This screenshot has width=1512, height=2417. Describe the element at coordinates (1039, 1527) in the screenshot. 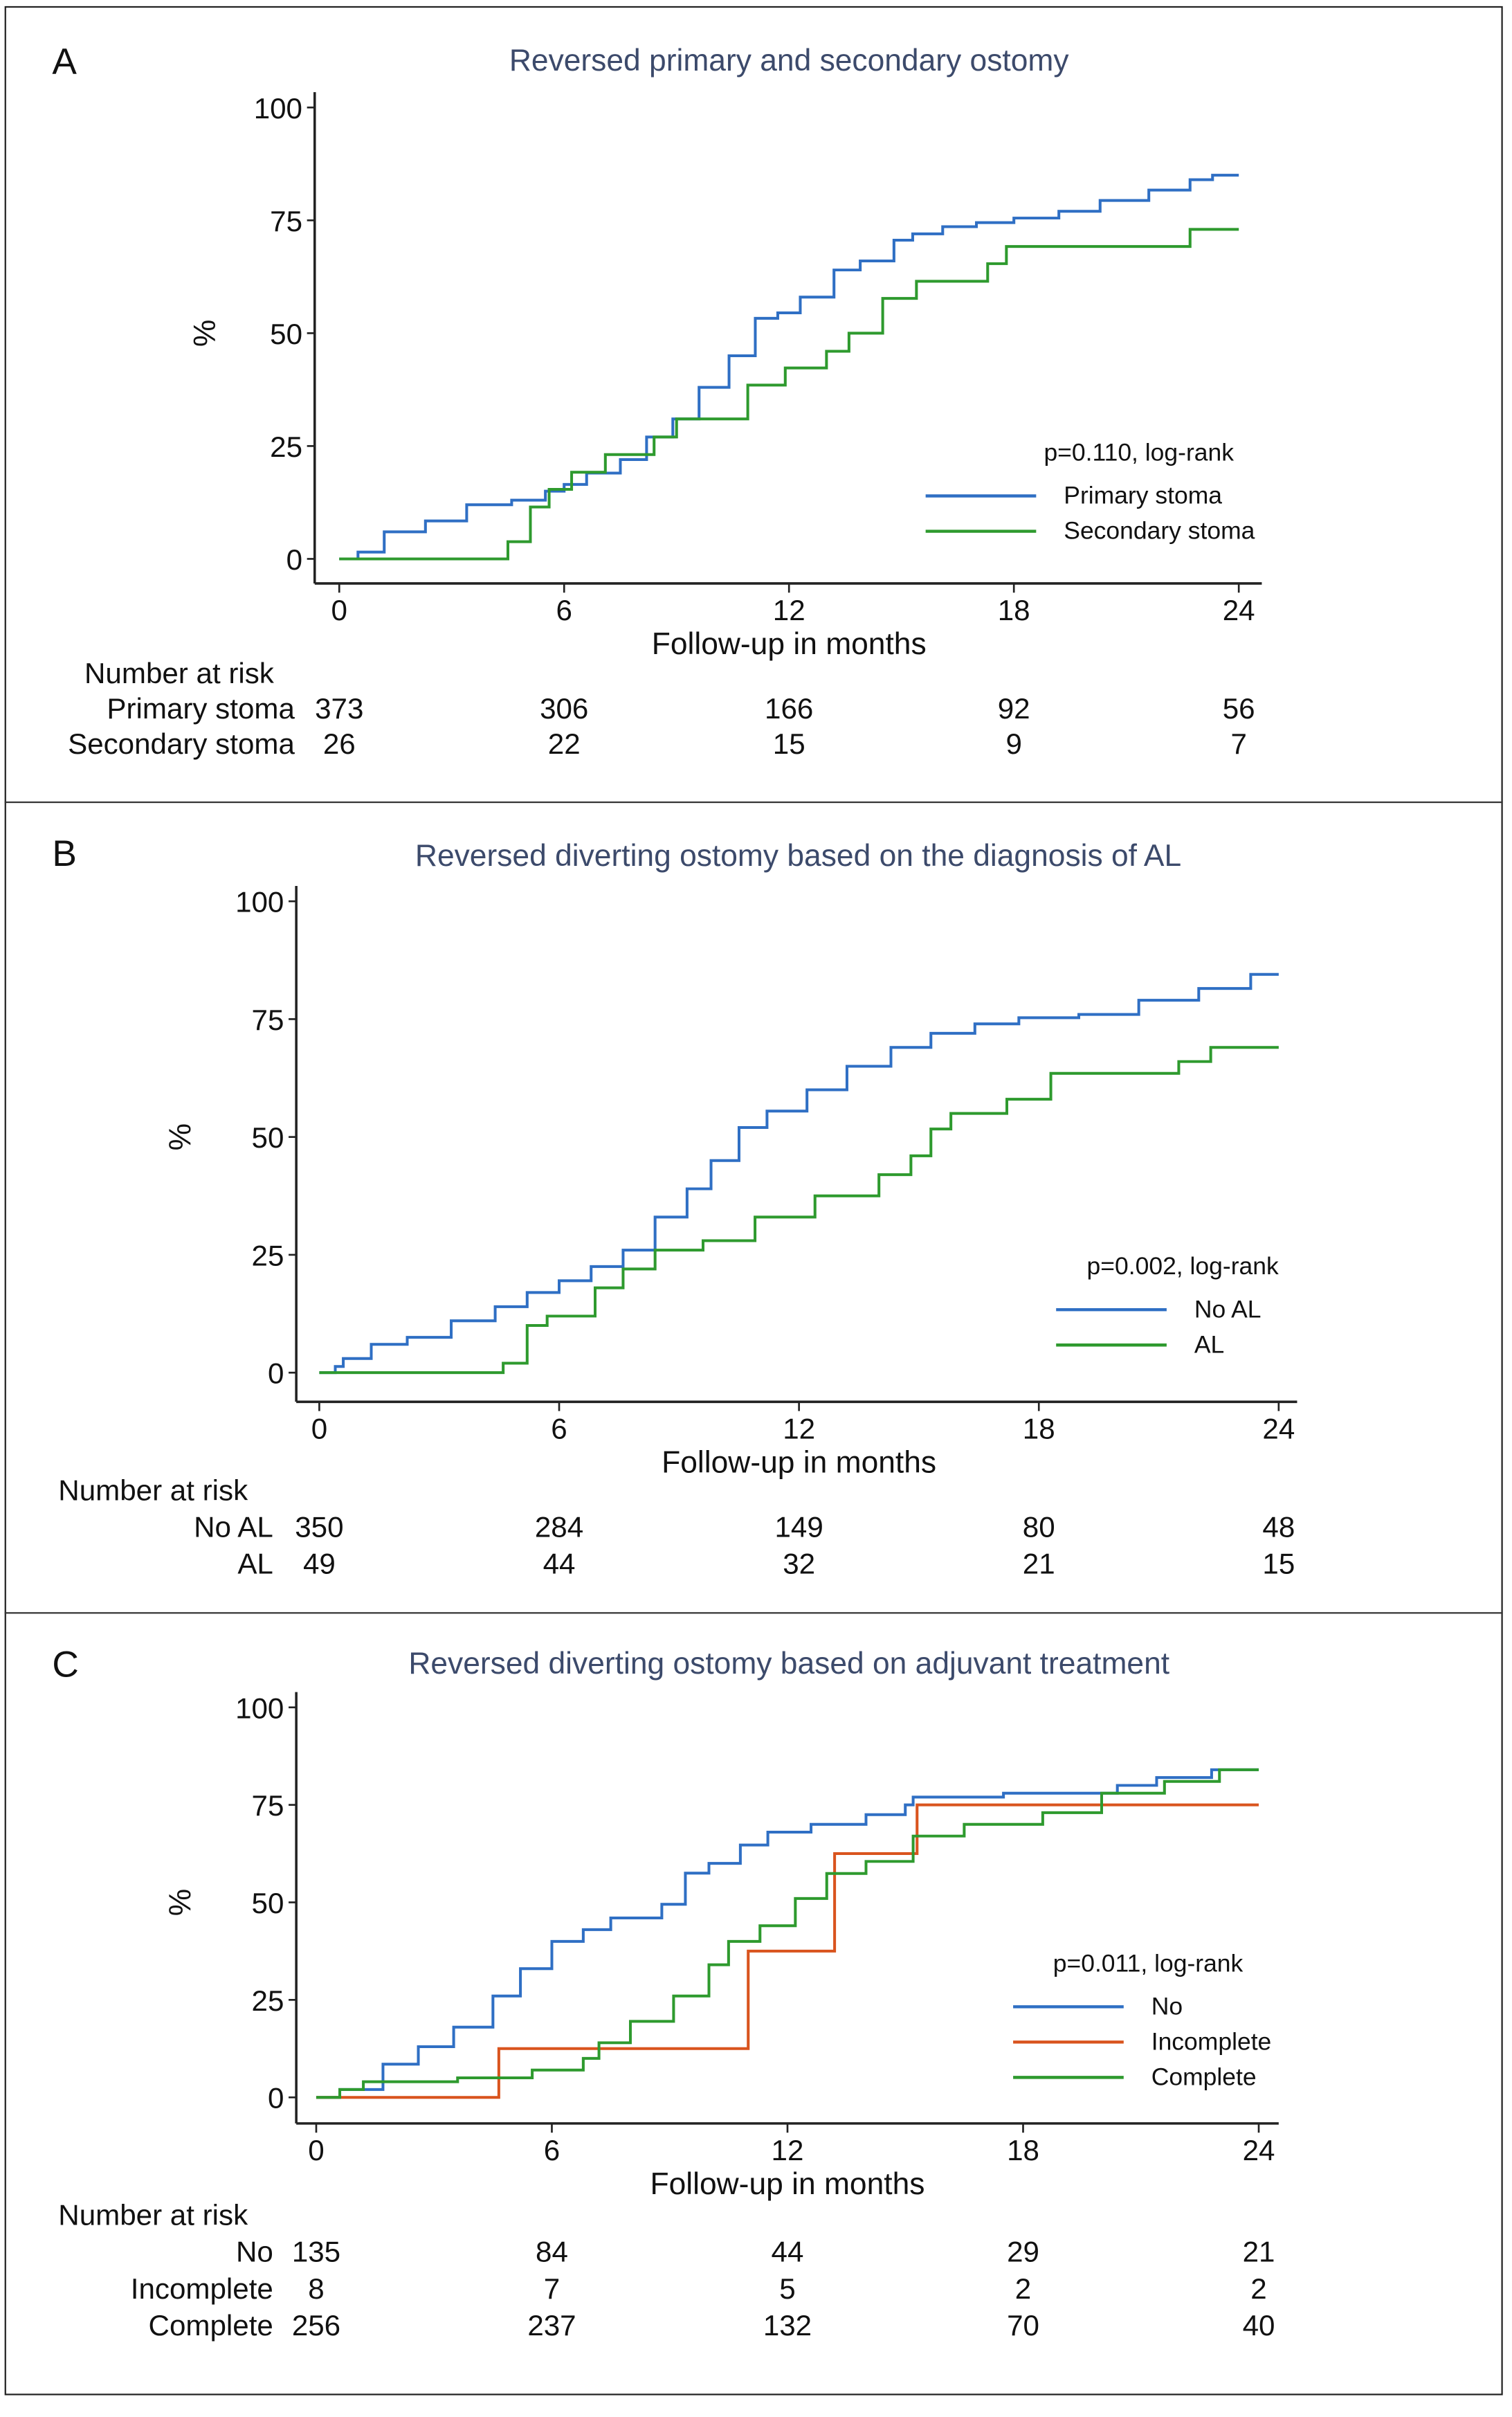

I see `risk-count: 80` at that location.